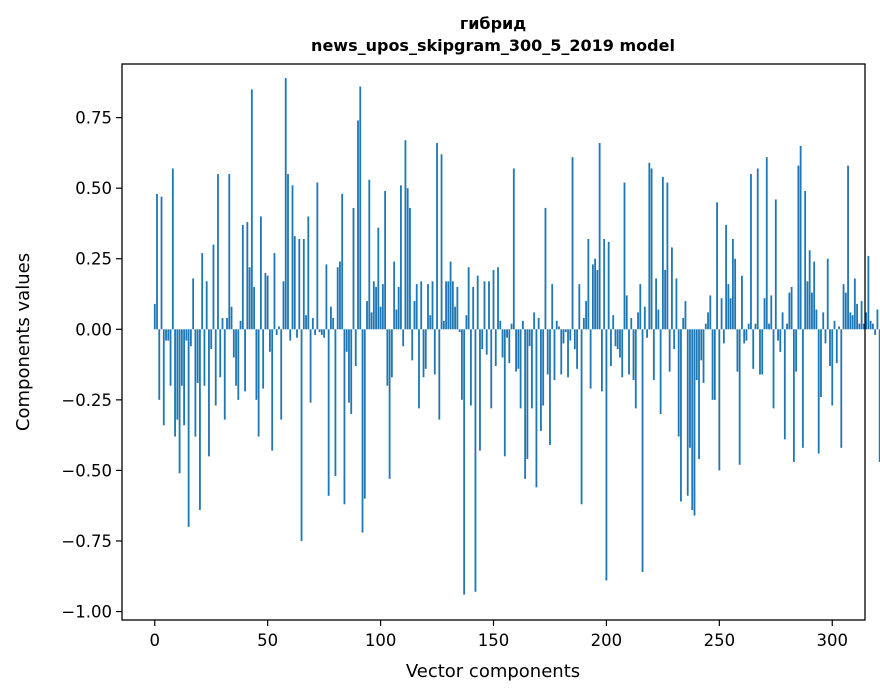 This screenshot has width=880, height=696. I want to click on x-tick-label-100: 100, so click(381, 640).